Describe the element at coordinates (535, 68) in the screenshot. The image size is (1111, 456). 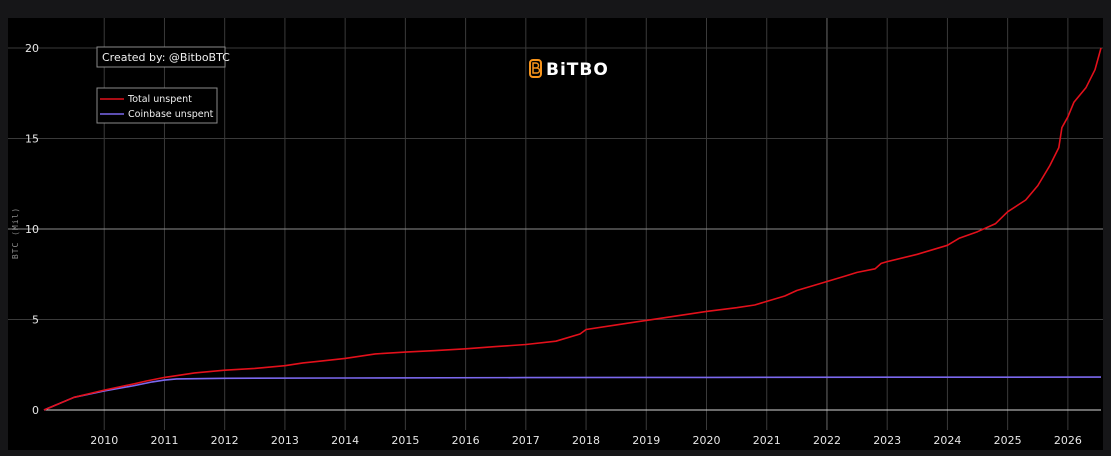
I see `bitbo-b-logo-icon` at that location.